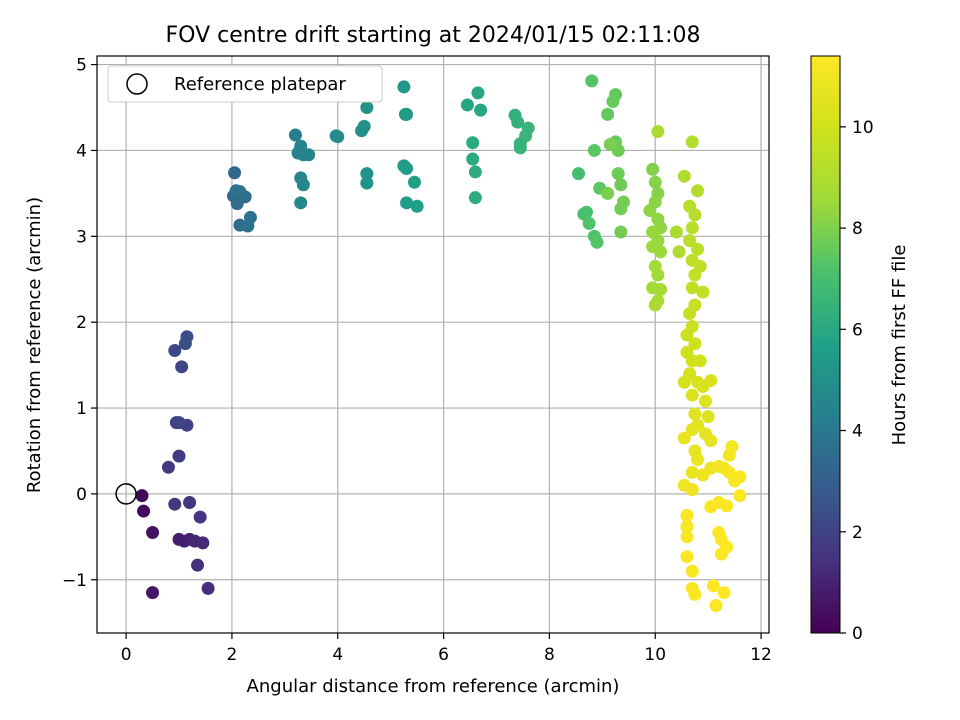 The image size is (960, 720). What do you see at coordinates (126, 655) in the screenshot?
I see `x-tick-label: 0` at bounding box center [126, 655].